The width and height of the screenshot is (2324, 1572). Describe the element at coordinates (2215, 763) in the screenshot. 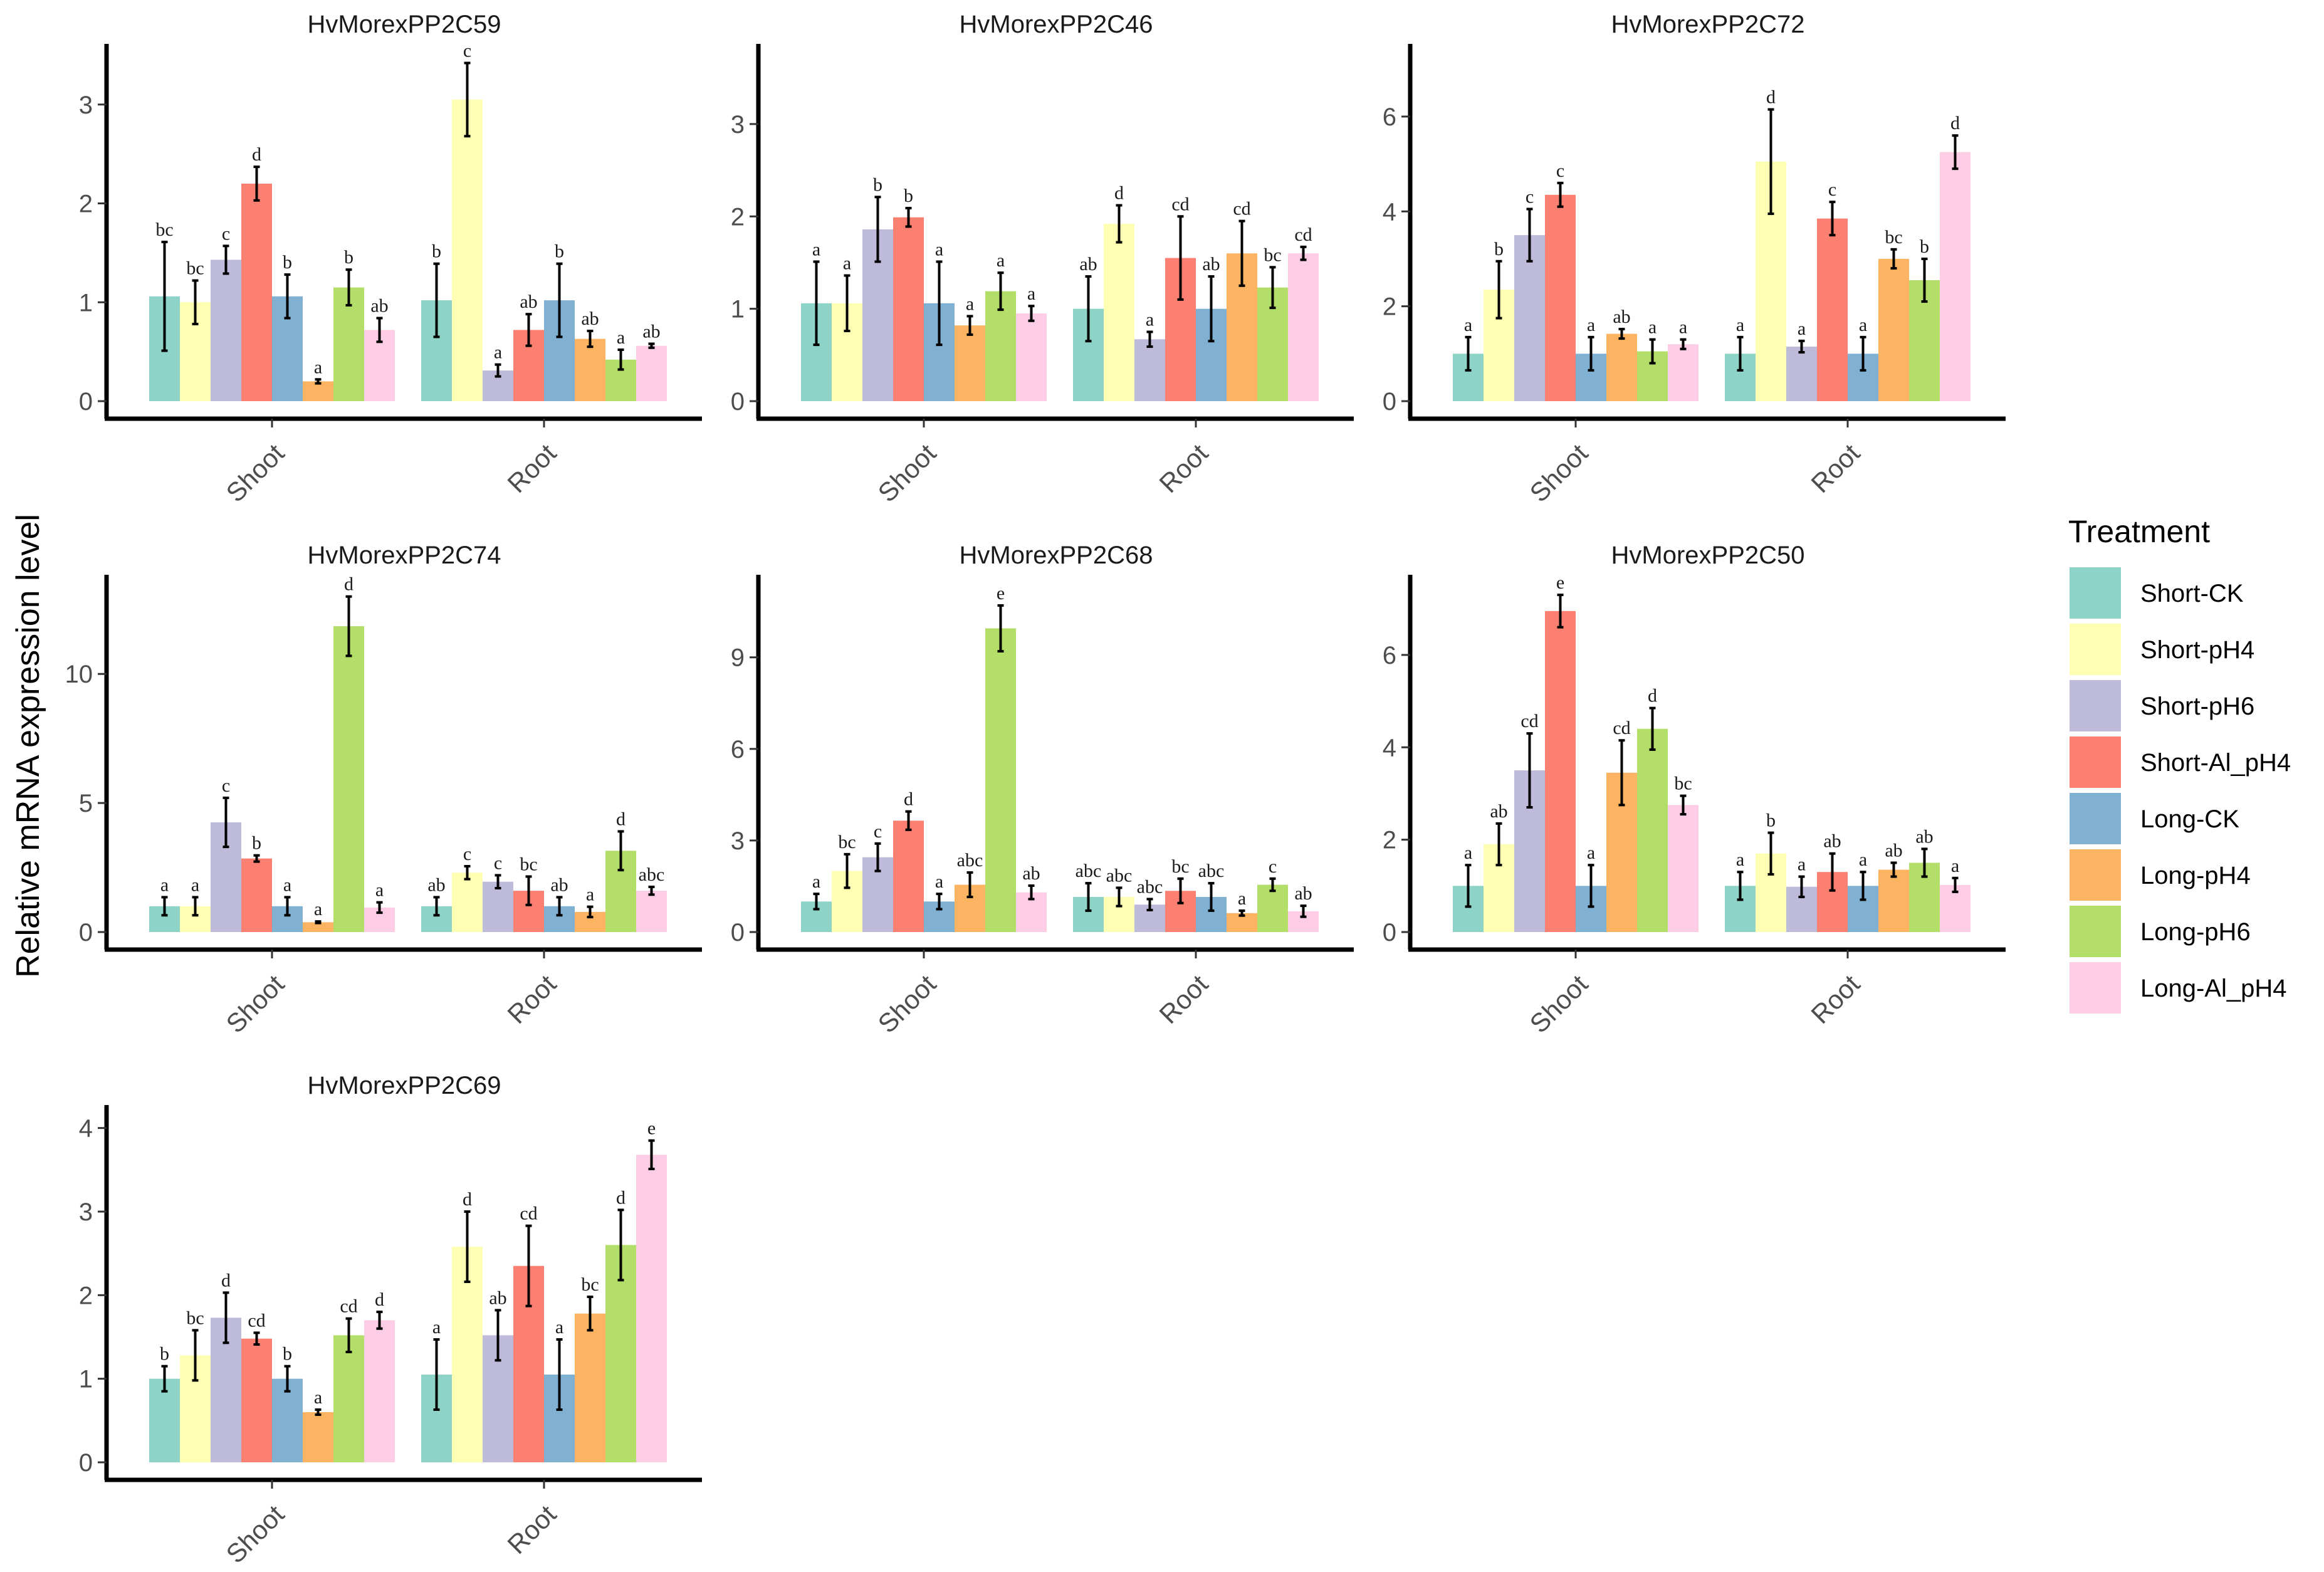

I see `legend-label: Short-Al_pH4` at that location.